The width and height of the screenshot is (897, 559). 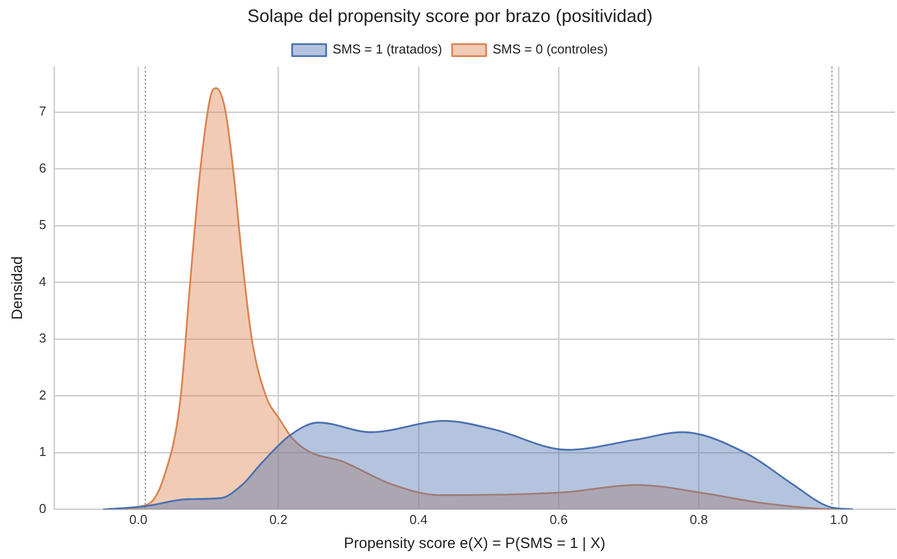 I want to click on x-tick-label: 0.4, so click(x=419, y=519).